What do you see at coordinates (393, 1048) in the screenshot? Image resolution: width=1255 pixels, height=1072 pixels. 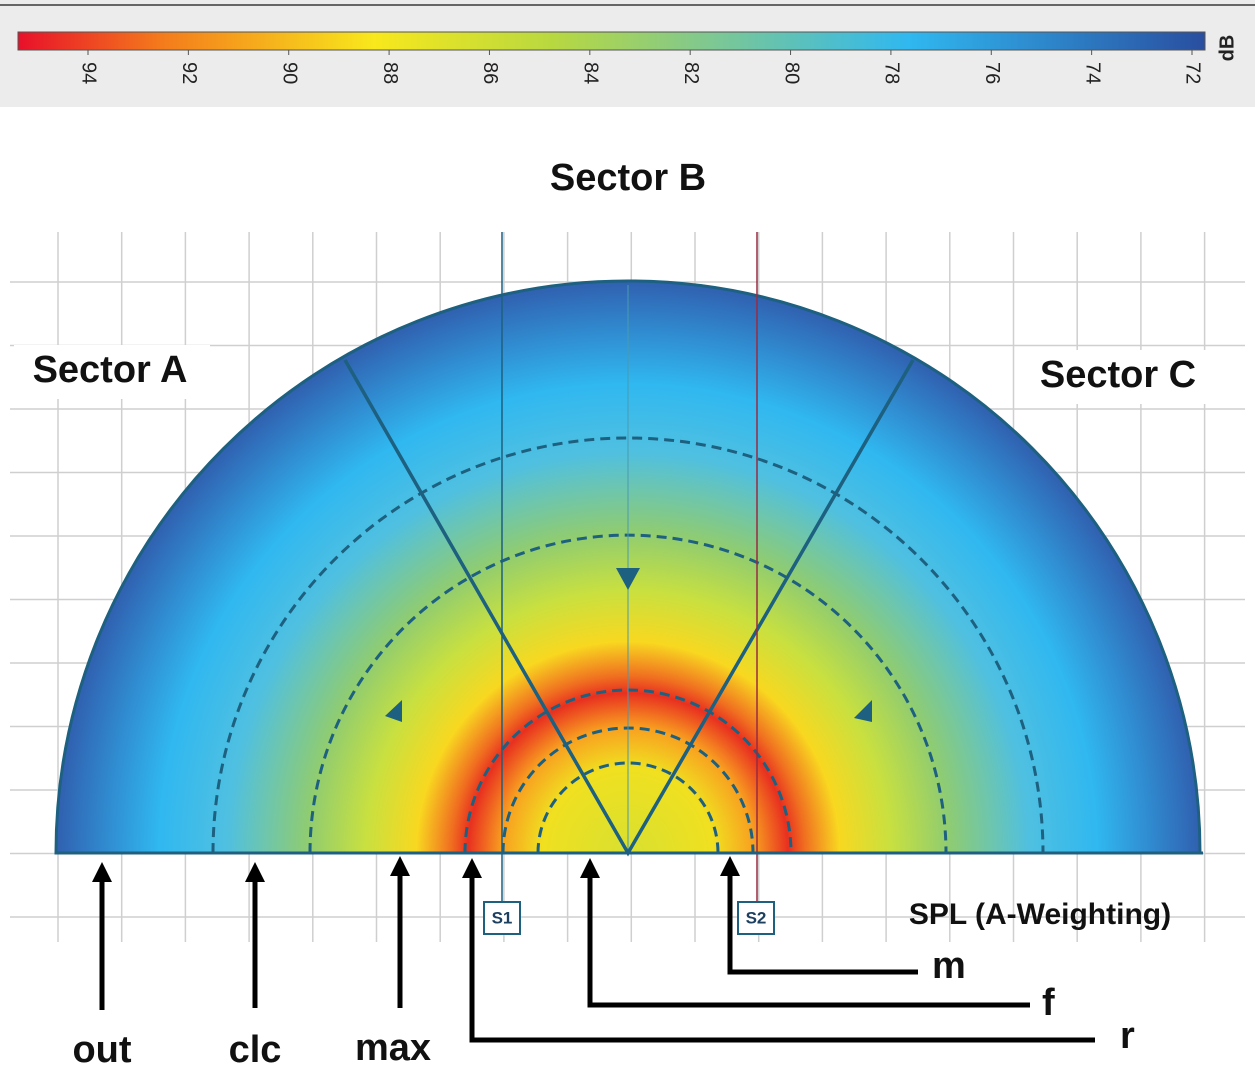 I see `marker-label: max` at bounding box center [393, 1048].